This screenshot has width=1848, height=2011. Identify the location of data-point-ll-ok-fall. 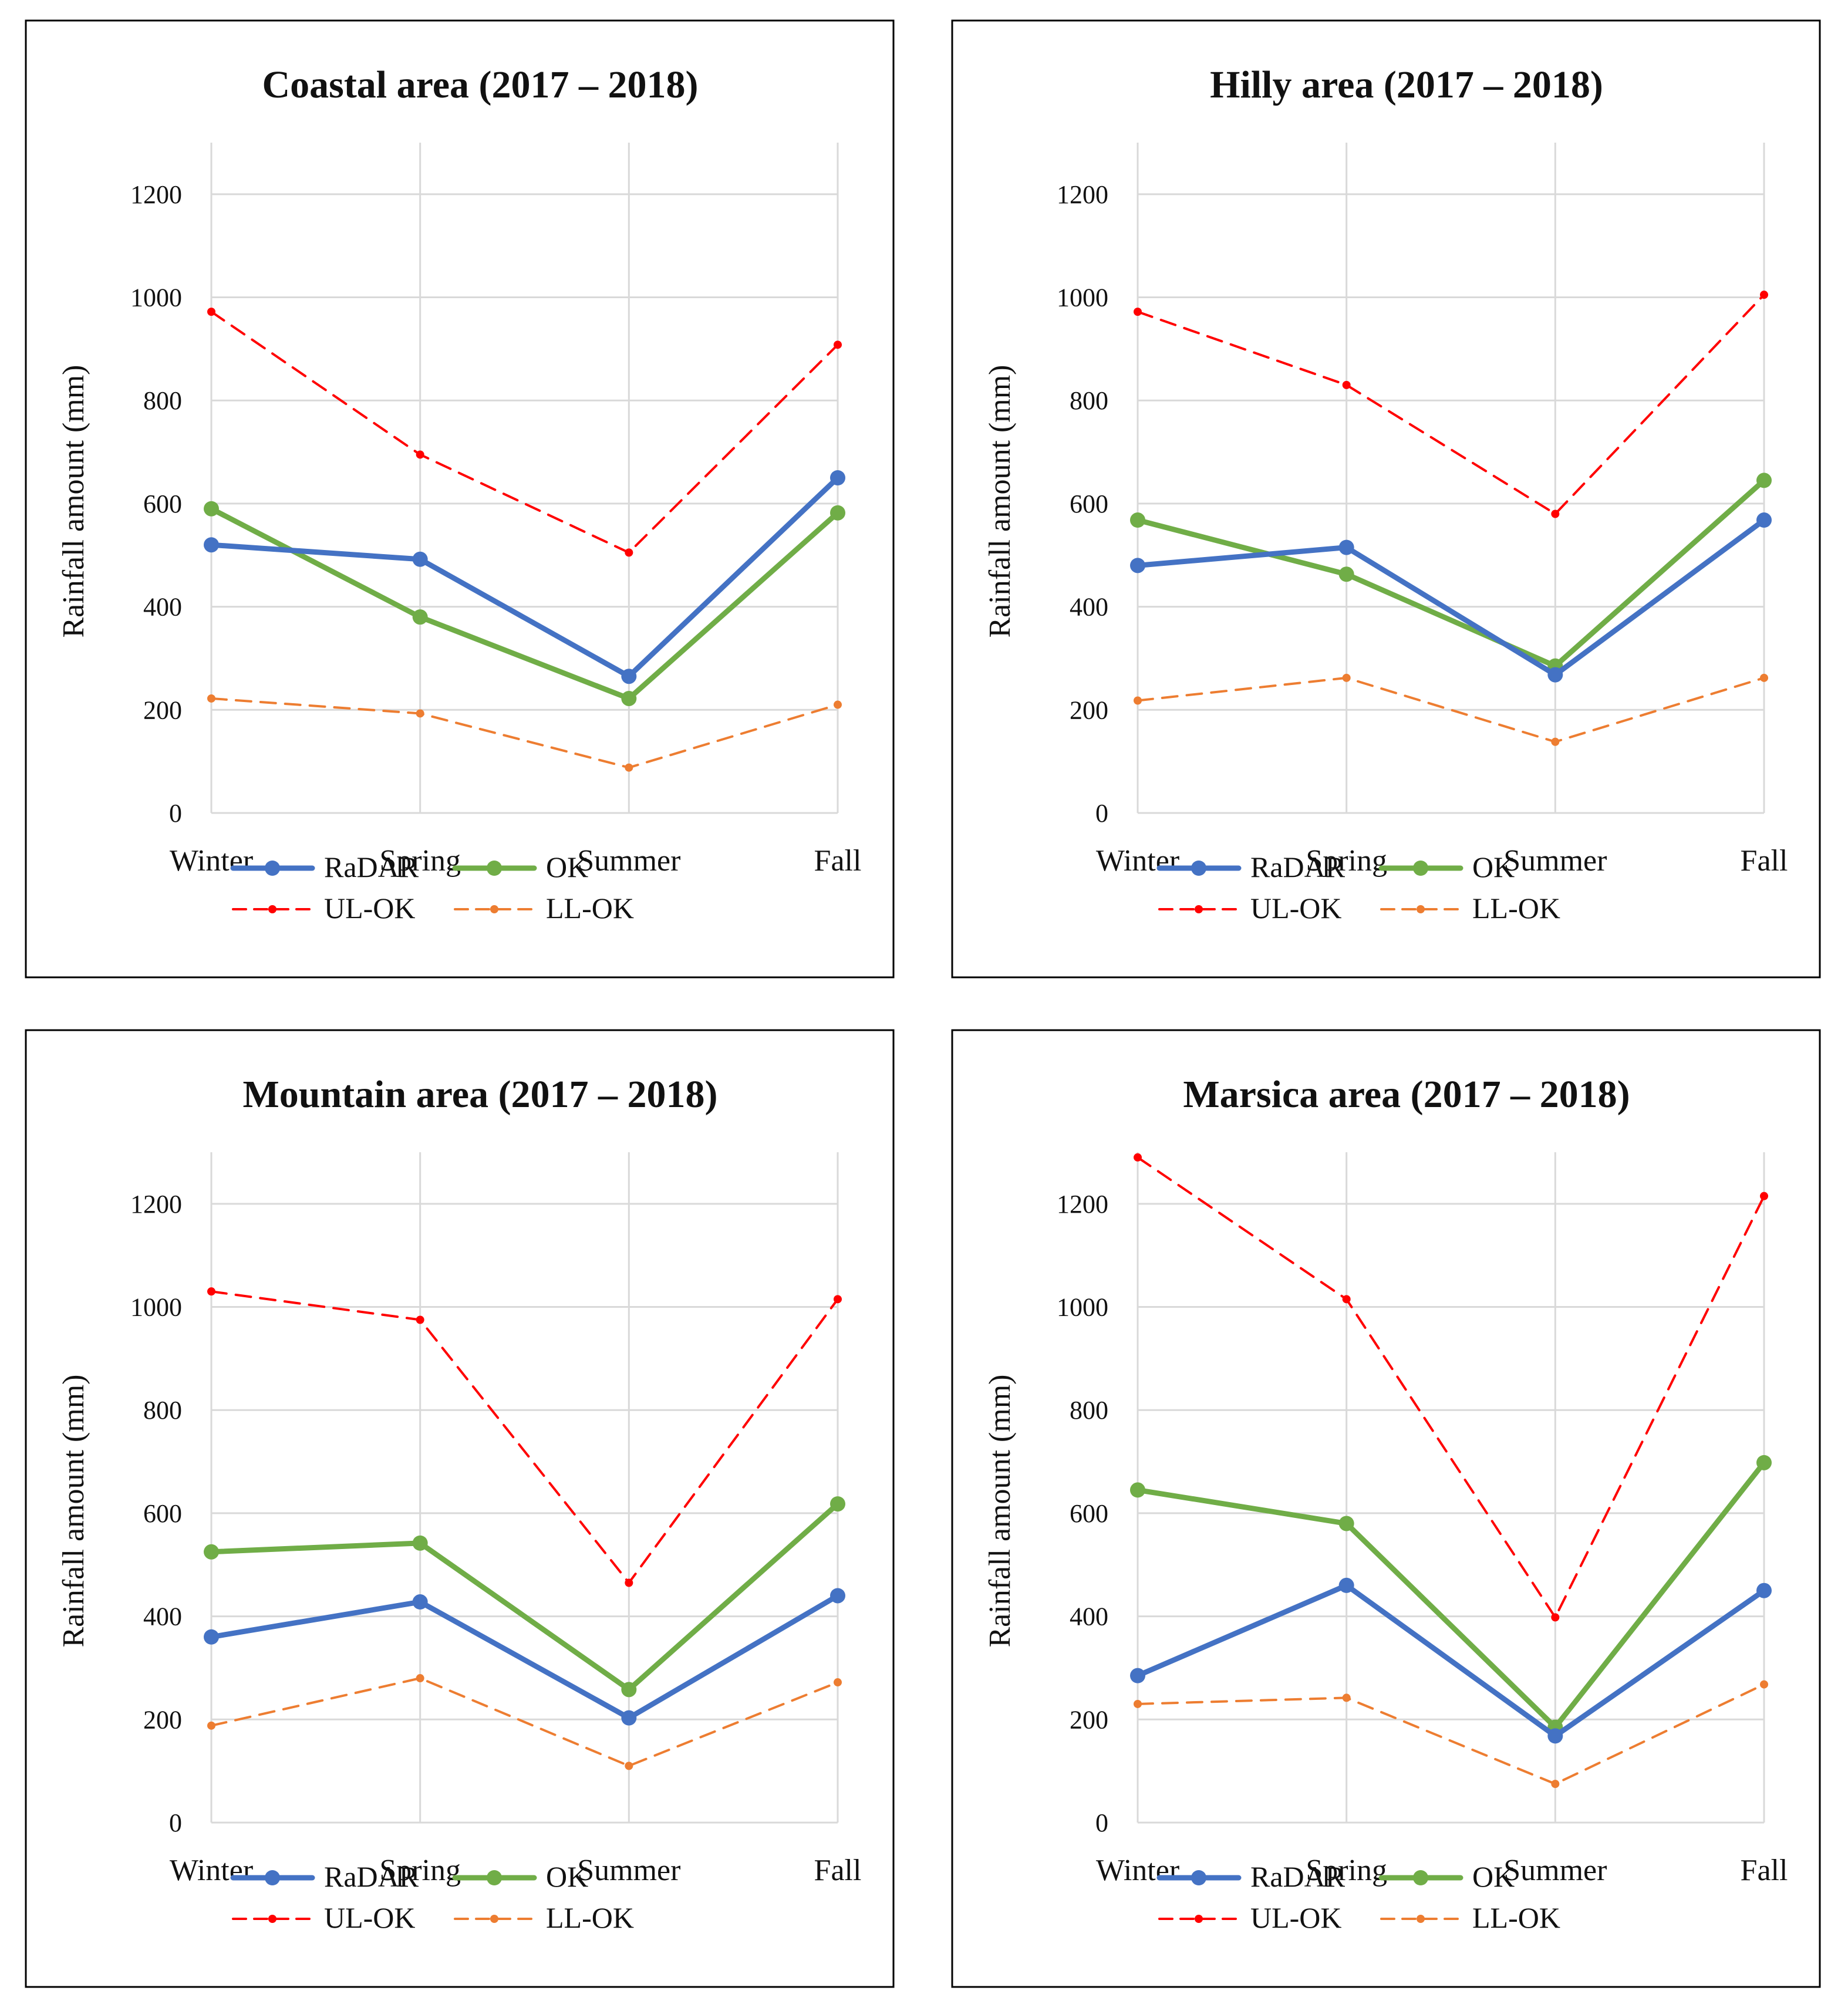
(1764, 677).